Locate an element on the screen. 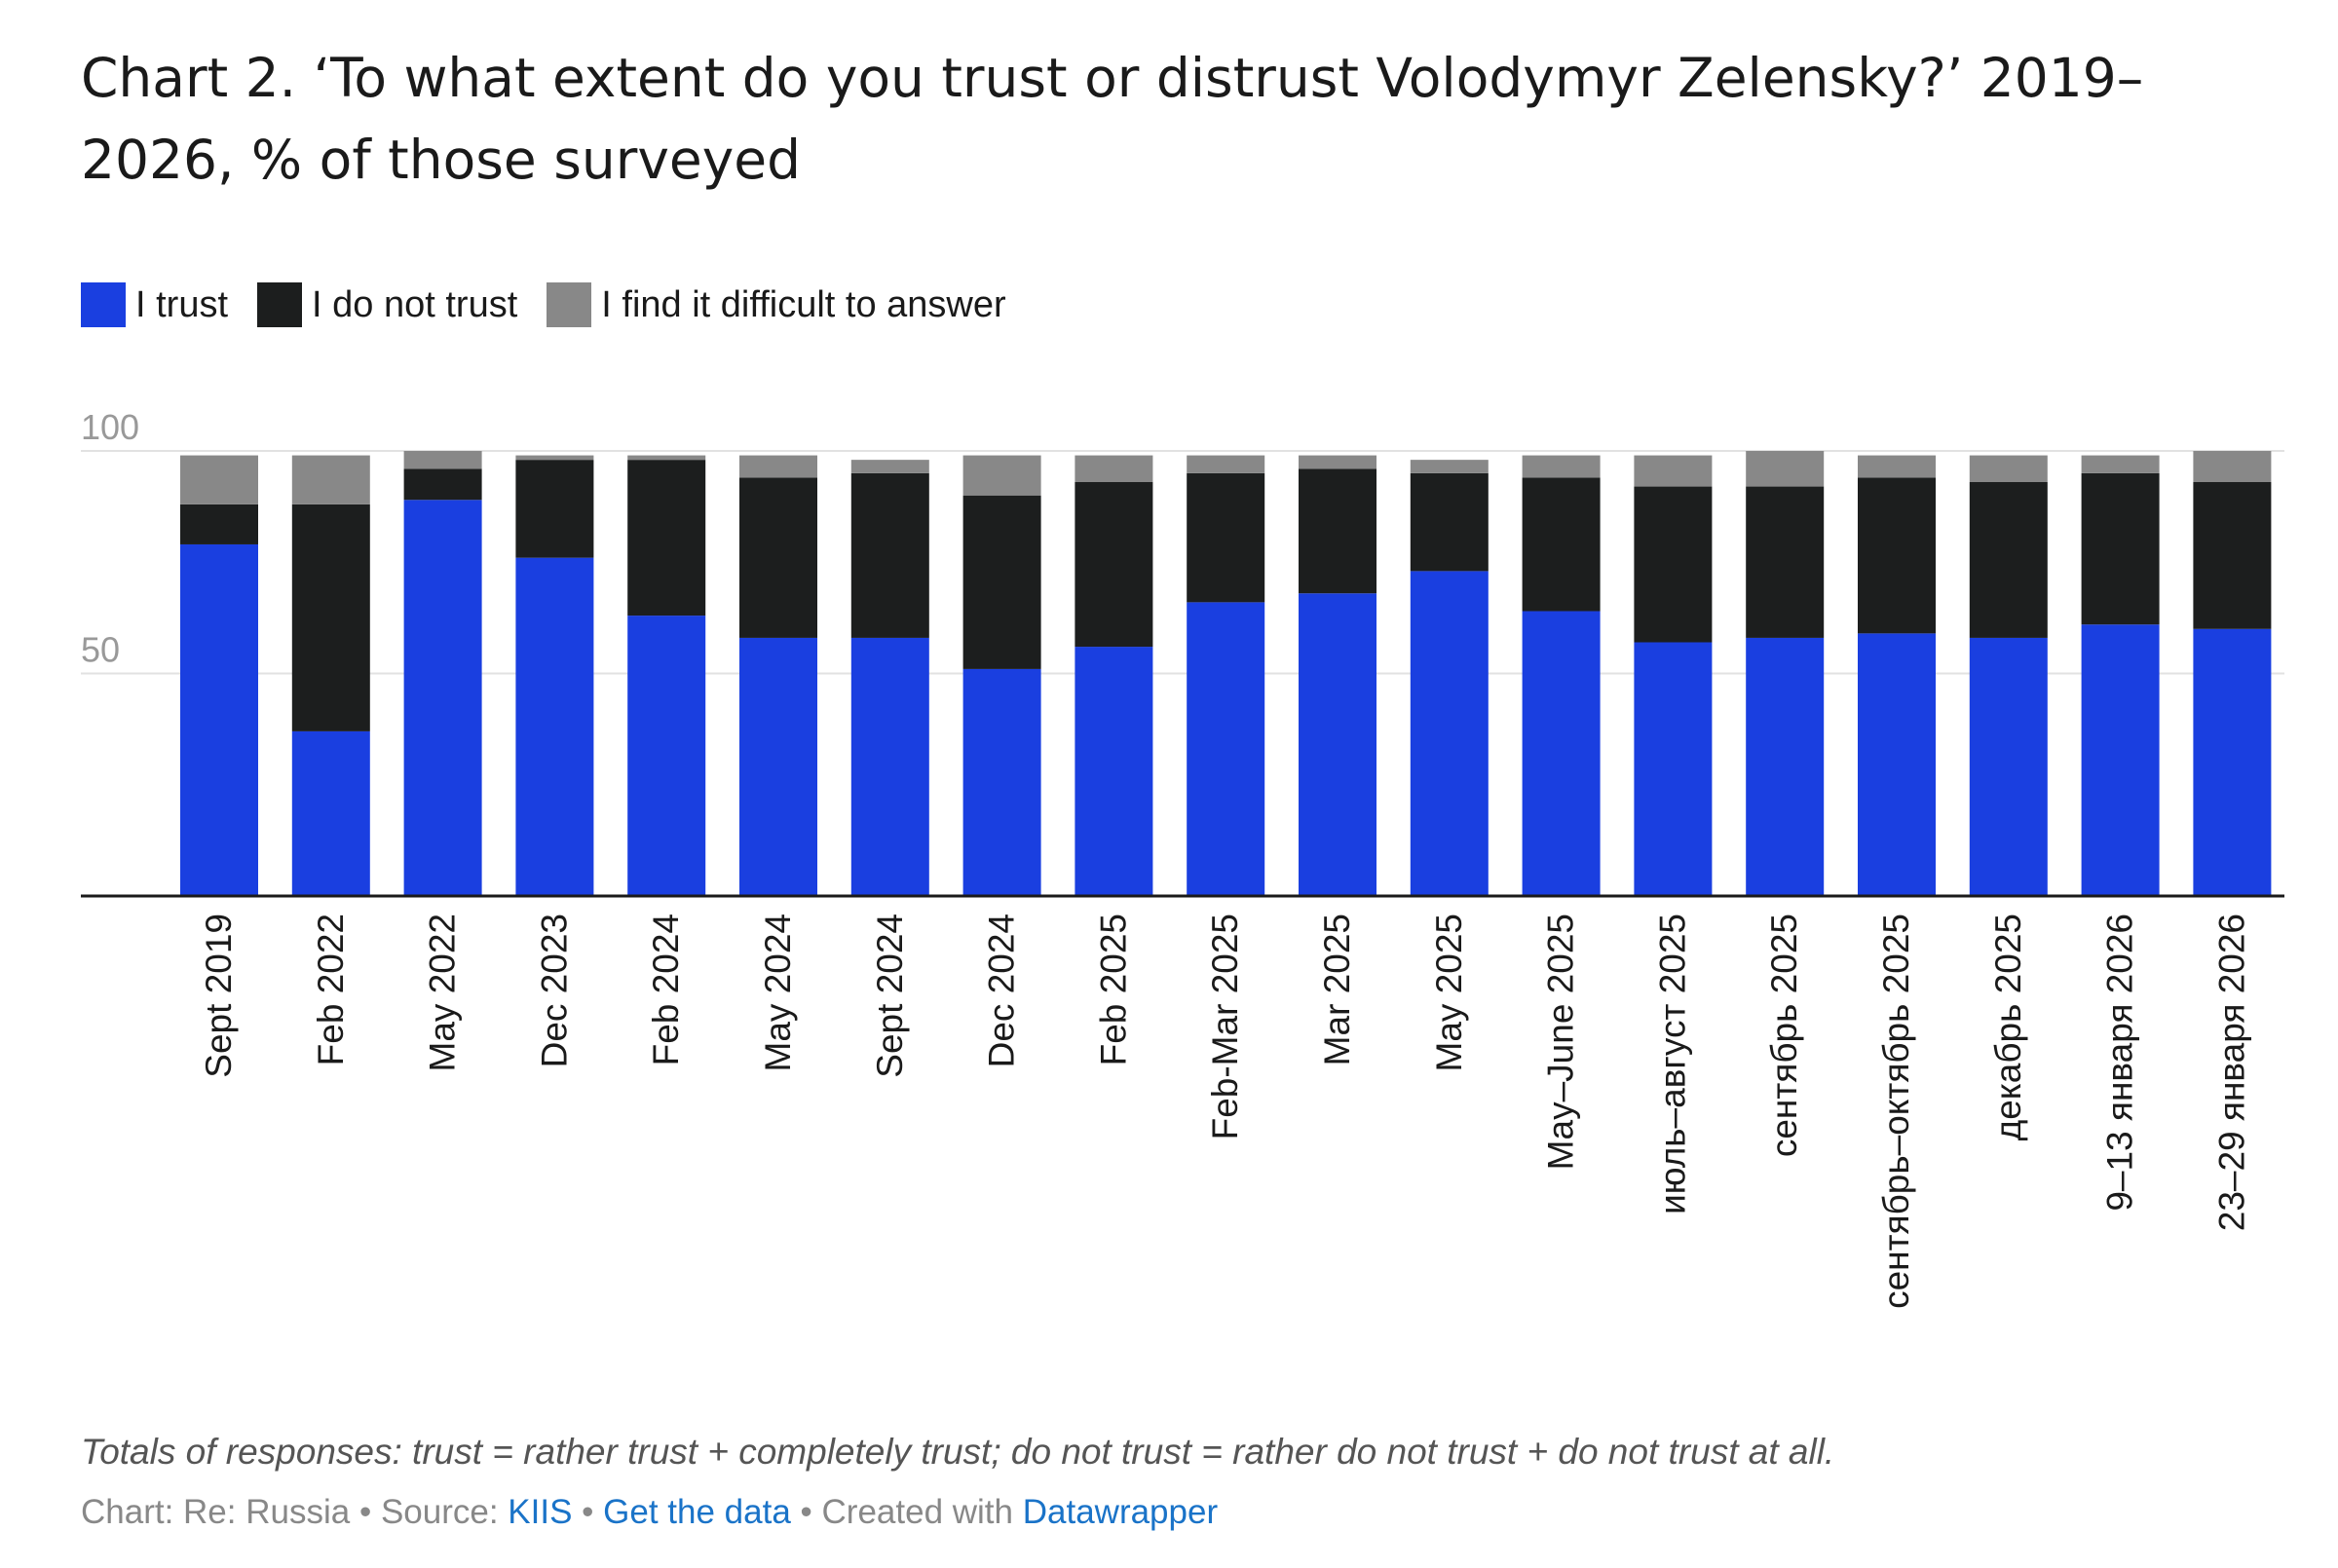  footer-created-with: Created with is located at coordinates (917, 1512).